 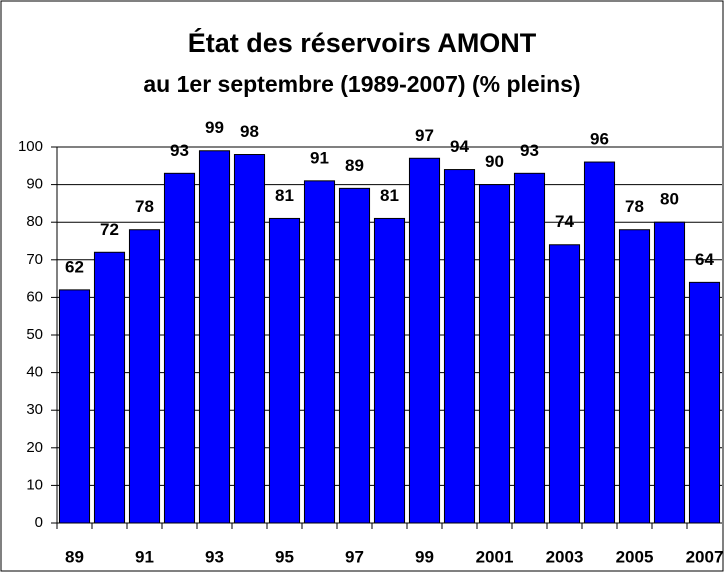 I want to click on x-tick-label: 2007, so click(x=705, y=556).